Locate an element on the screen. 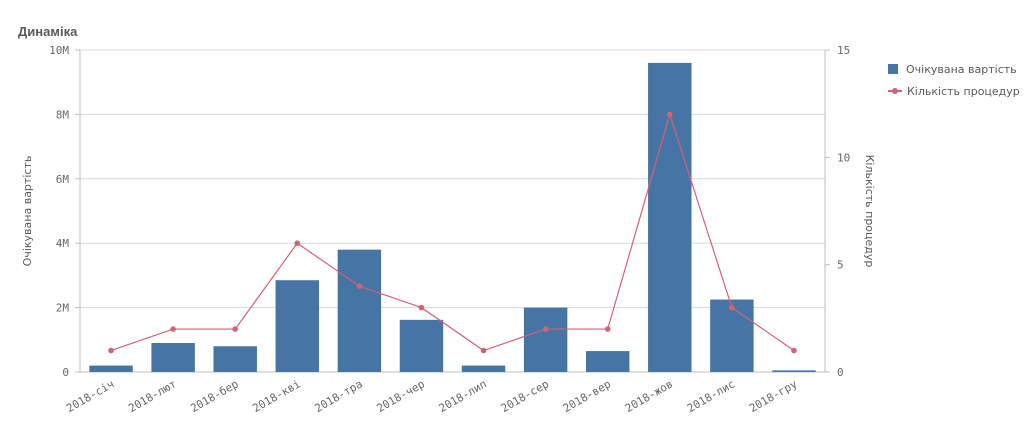 The width and height of the screenshot is (1030, 432). x-tick-label: 2018-бер is located at coordinates (214, 396).